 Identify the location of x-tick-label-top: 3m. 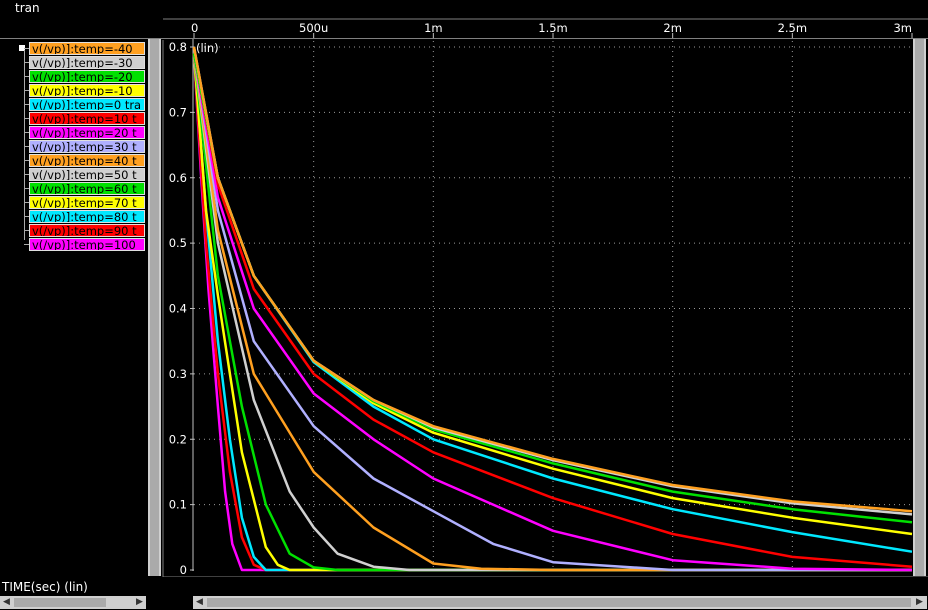
(902, 28).